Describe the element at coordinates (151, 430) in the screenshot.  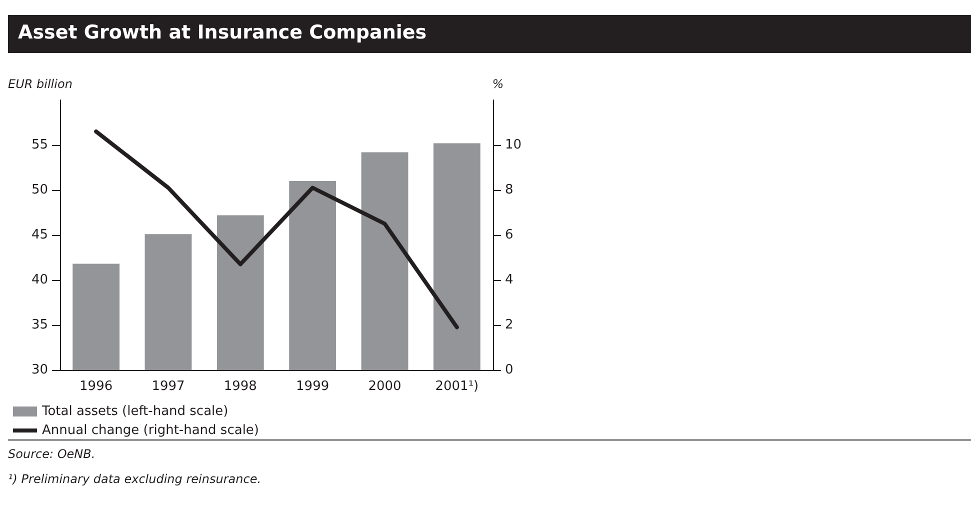
I see `legend-label: Annual change (right-hand scale)` at that location.